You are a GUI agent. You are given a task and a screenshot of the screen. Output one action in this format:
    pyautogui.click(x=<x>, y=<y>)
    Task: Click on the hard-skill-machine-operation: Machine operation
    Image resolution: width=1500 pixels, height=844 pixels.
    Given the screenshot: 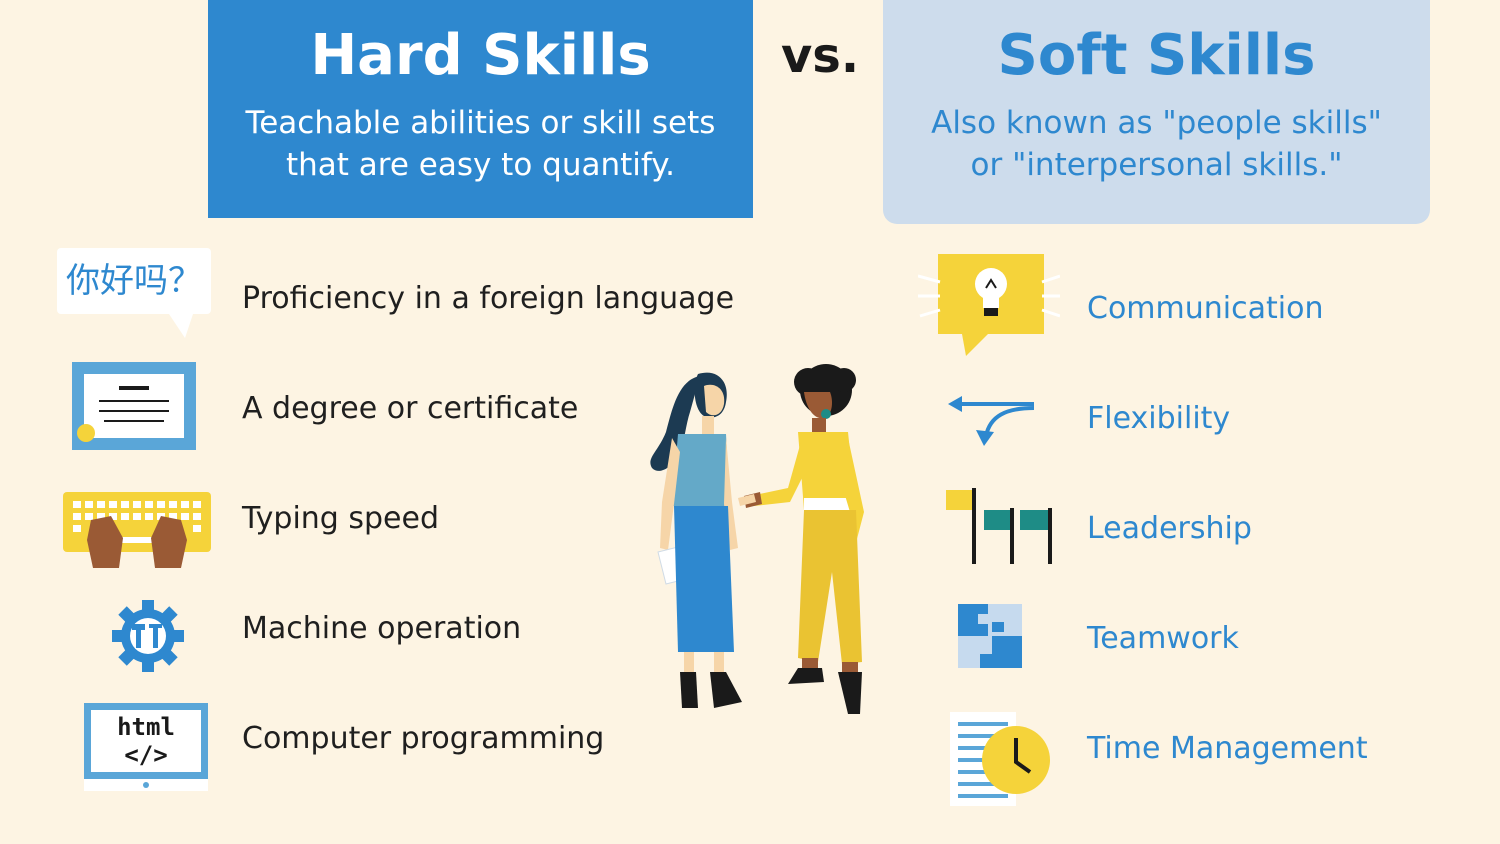 What is the action you would take?
    pyautogui.click(x=382, y=628)
    